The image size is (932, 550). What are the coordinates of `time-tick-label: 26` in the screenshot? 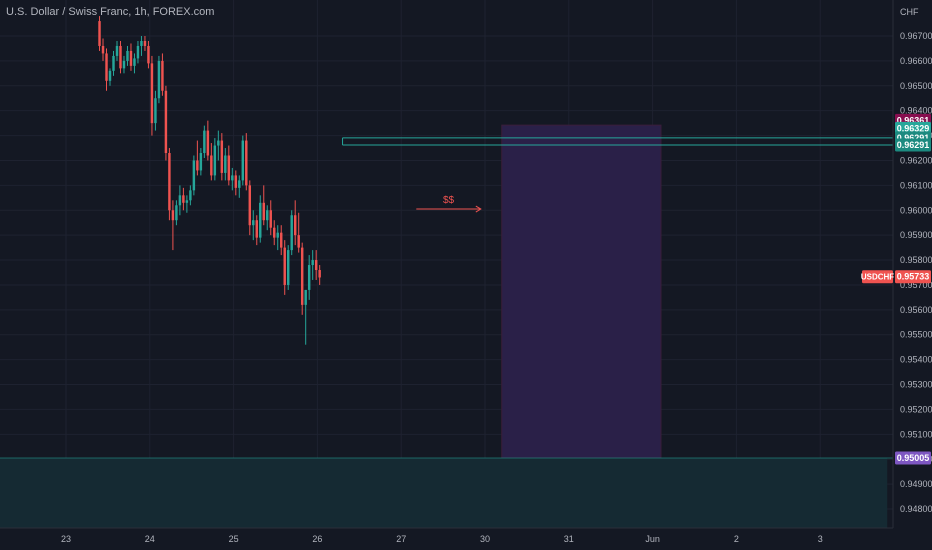 It's located at (317, 539).